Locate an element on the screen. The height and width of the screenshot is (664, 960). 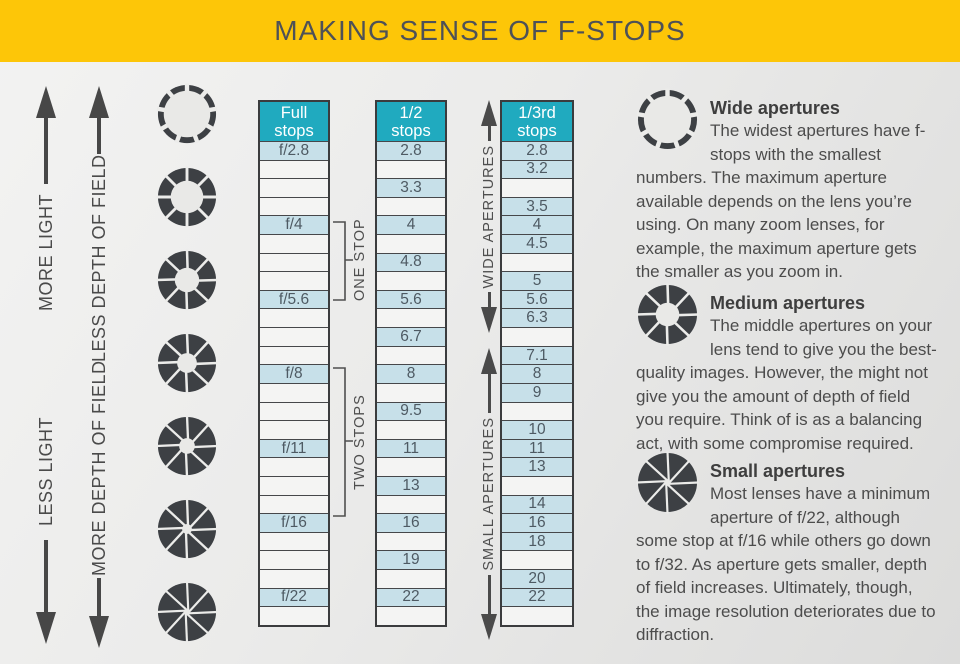
small-apertures-range-arrow: SMALL APERTURES is located at coordinates (489, 494).